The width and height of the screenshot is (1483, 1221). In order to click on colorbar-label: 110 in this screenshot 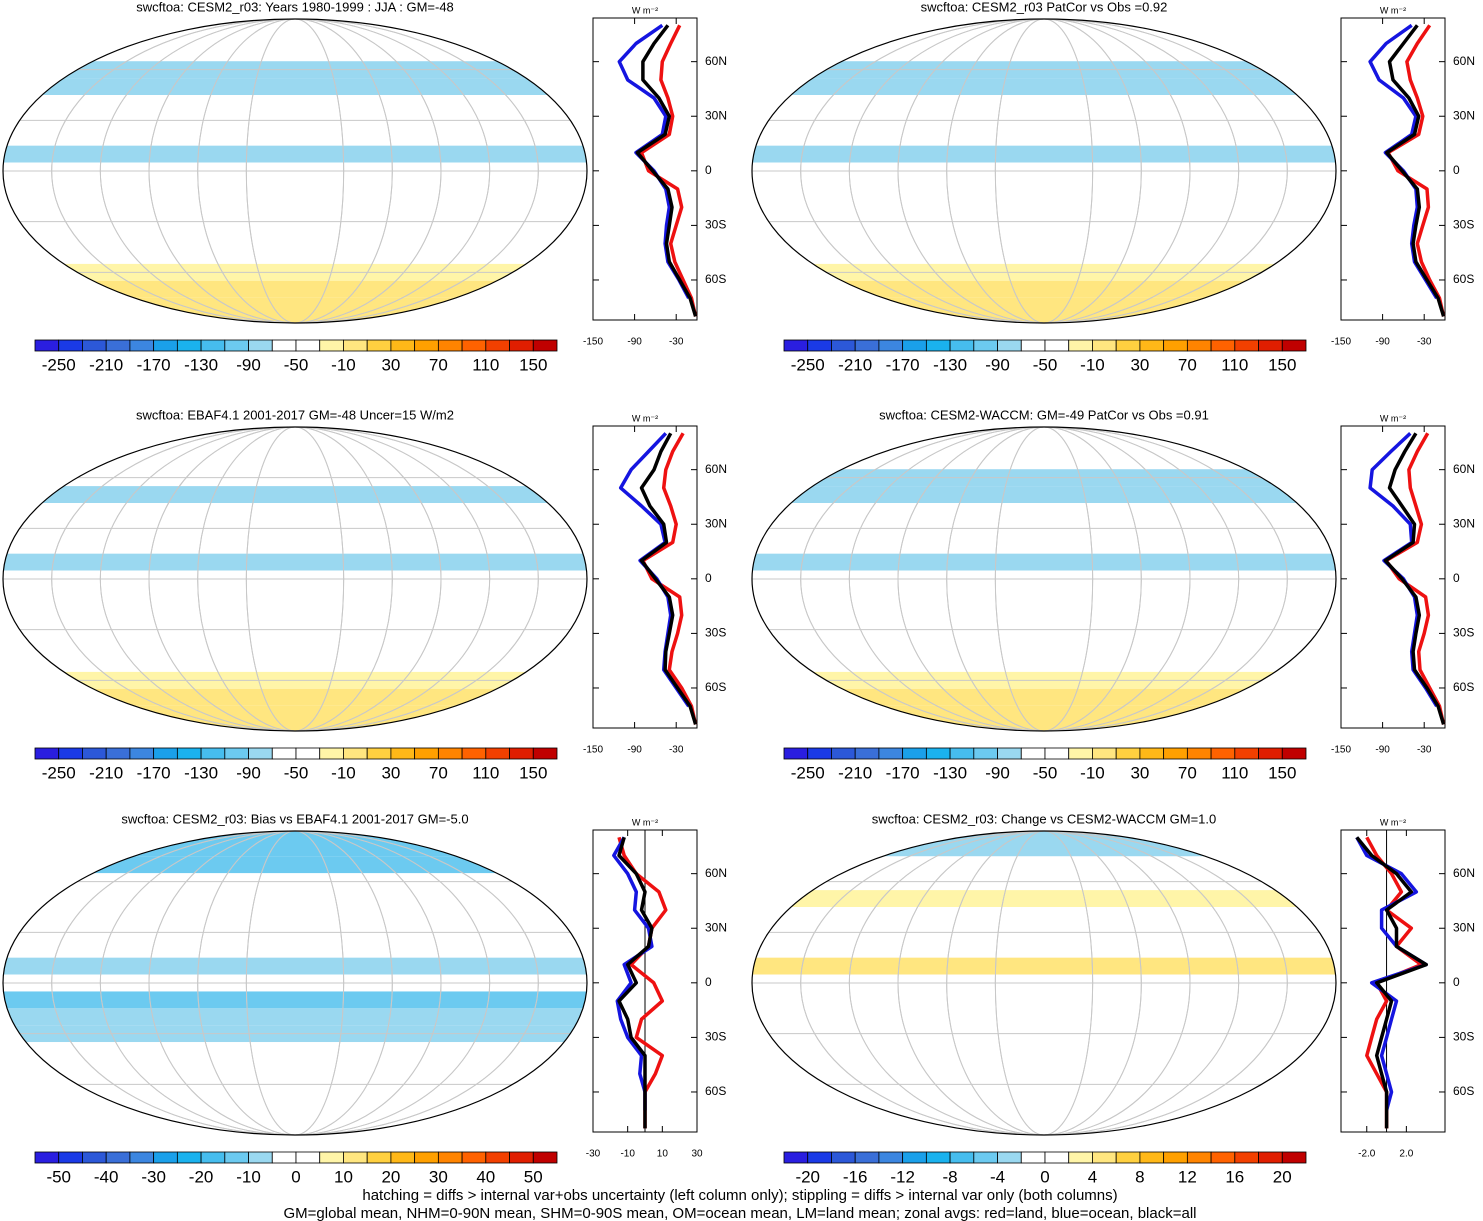, I will do `click(485, 364)`.